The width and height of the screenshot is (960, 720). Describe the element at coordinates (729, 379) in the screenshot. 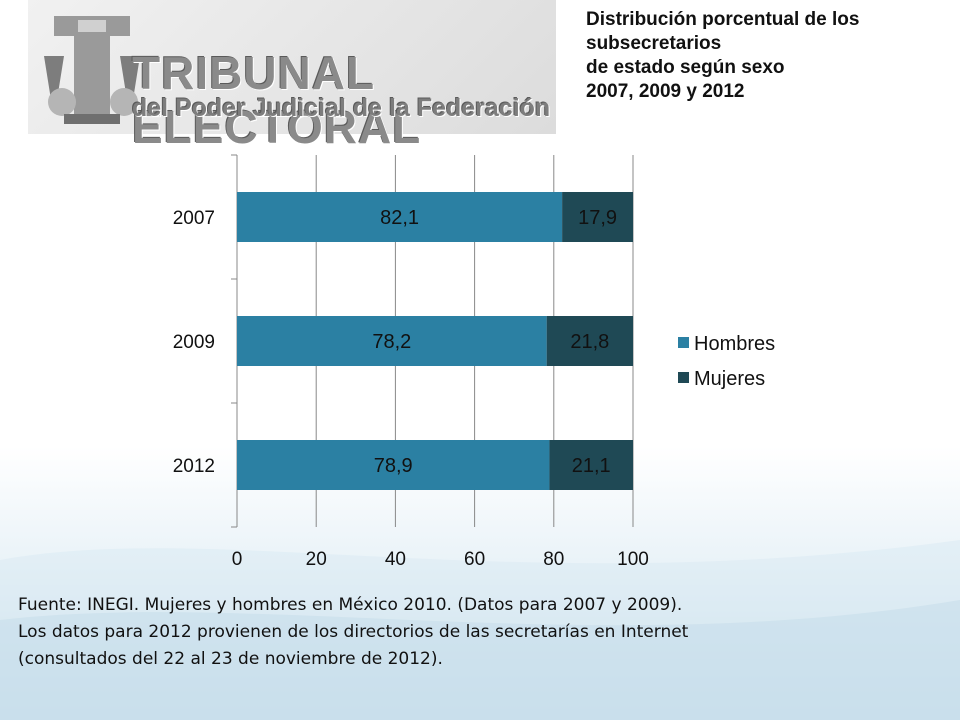

I see `legend-label: Mujeres` at that location.